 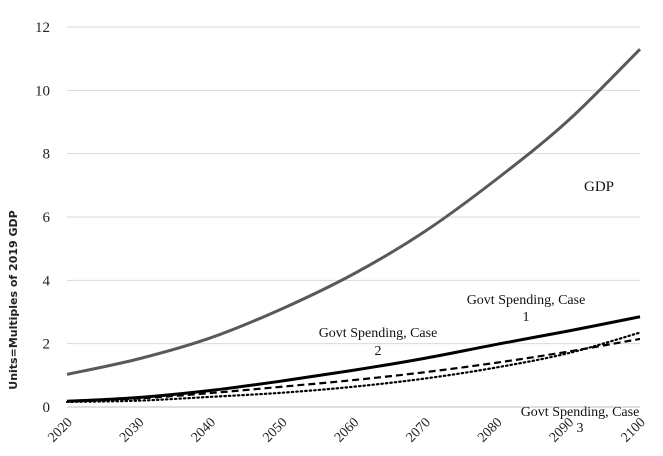 What do you see at coordinates (13, 299) in the screenshot?
I see `y-axis-label: Units=Multiples of 2019 GDP` at bounding box center [13, 299].